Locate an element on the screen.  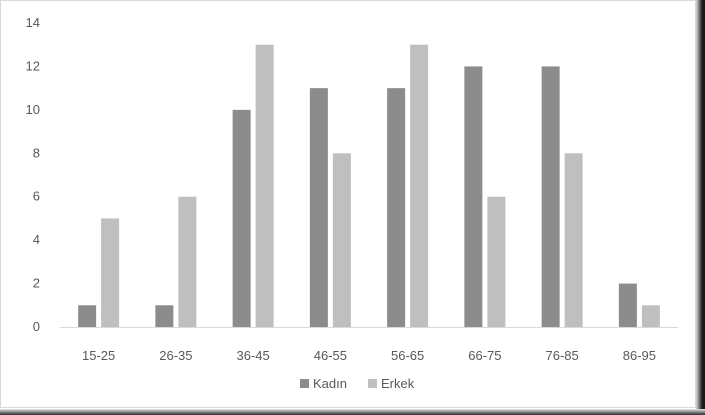
y-tick-label: 8 is located at coordinates (36, 152).